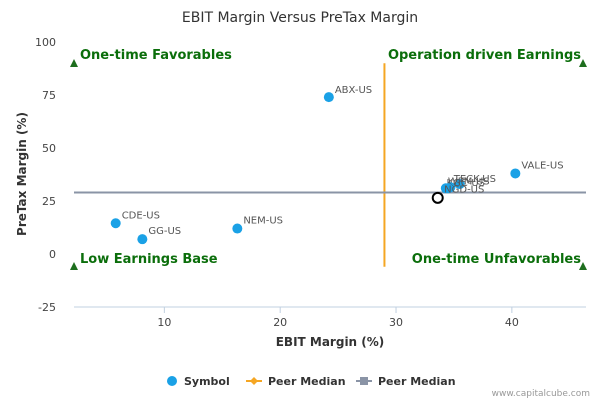 The width and height of the screenshot is (600, 404). What do you see at coordinates (465, 183) in the screenshot?
I see `data-label-kgc-us: KGC-US` at bounding box center [465, 183].